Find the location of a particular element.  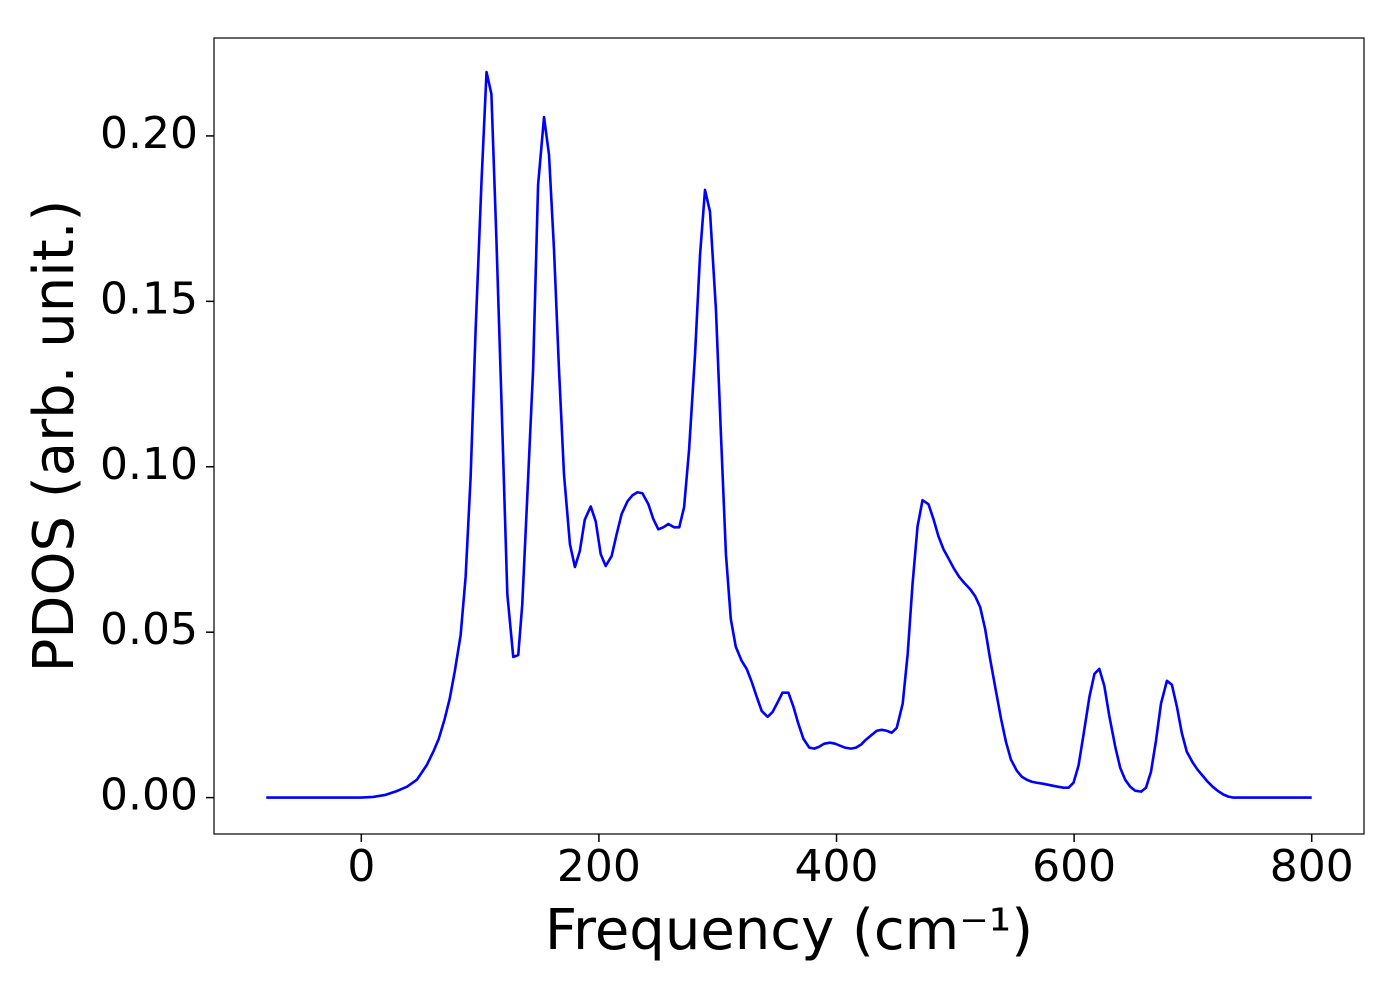

y-axis-label: PDOS (arb. unit.) is located at coordinates (54, 436).